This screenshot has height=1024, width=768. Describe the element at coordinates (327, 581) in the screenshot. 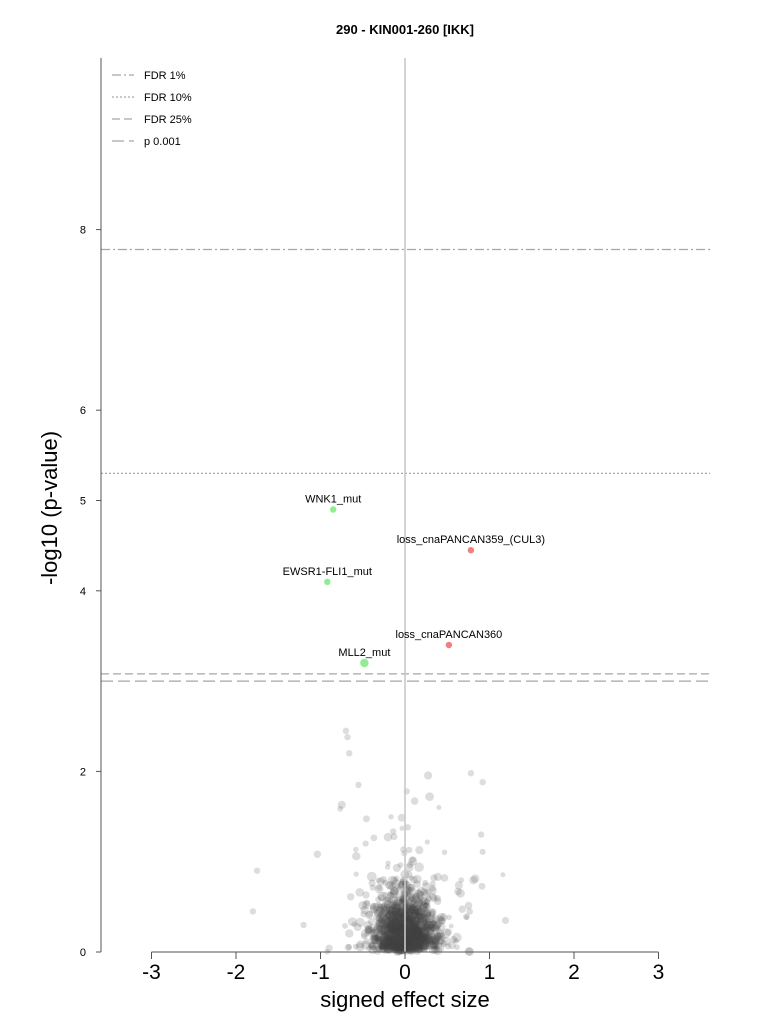

I see `highlighted-point` at that location.